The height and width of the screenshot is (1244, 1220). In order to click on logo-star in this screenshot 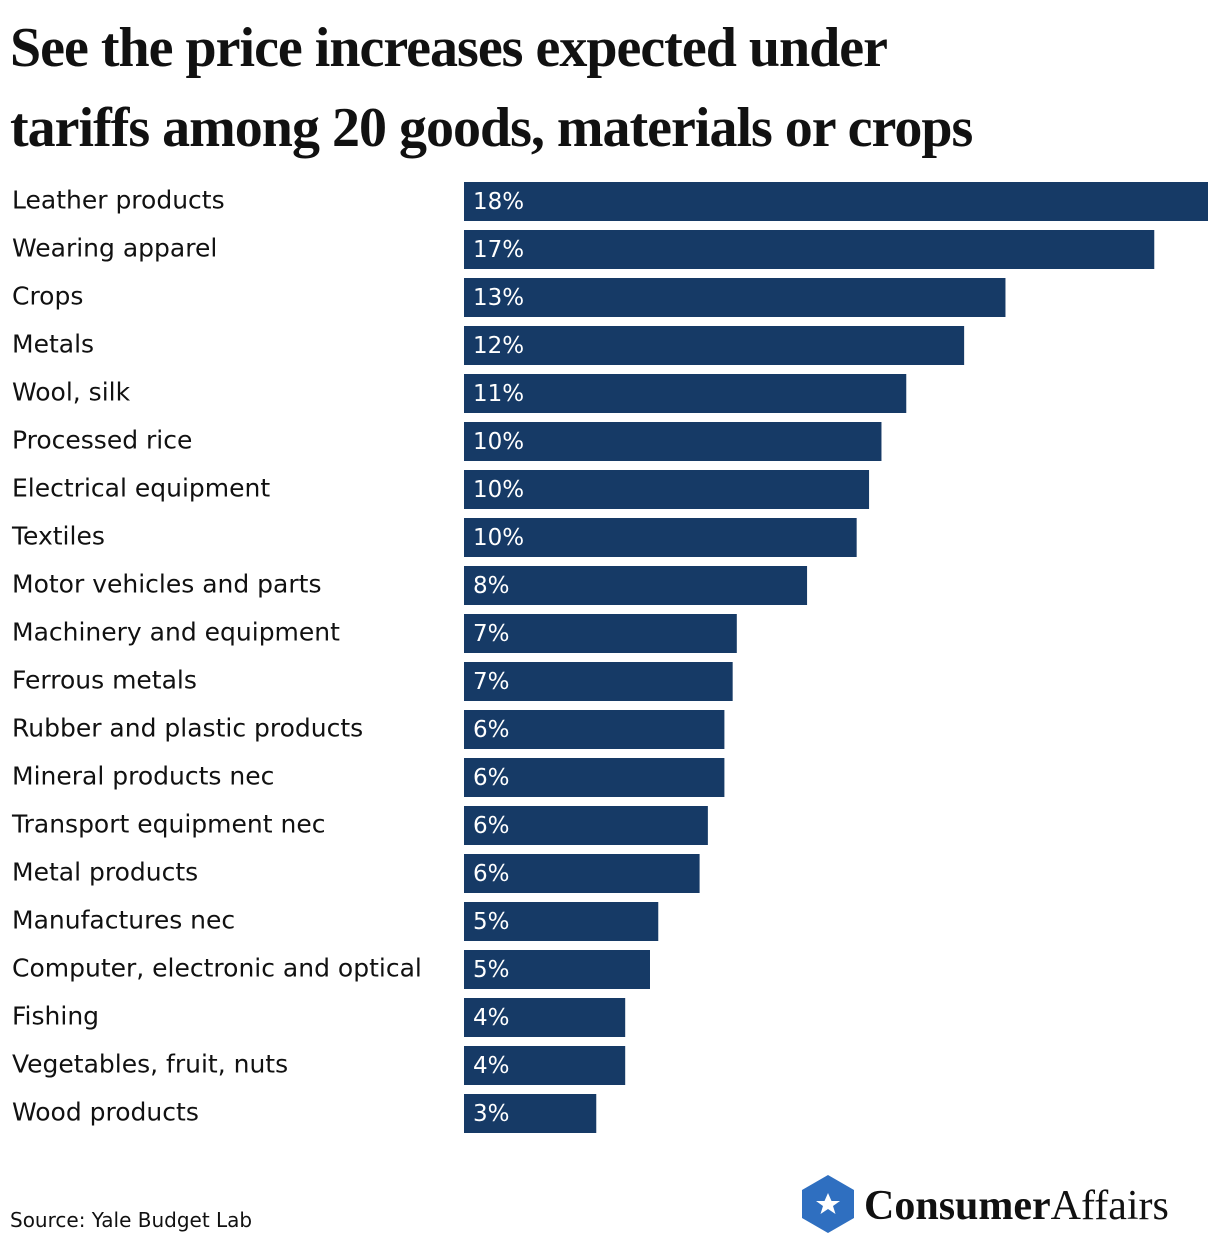, I will do `click(828, 1203)`.